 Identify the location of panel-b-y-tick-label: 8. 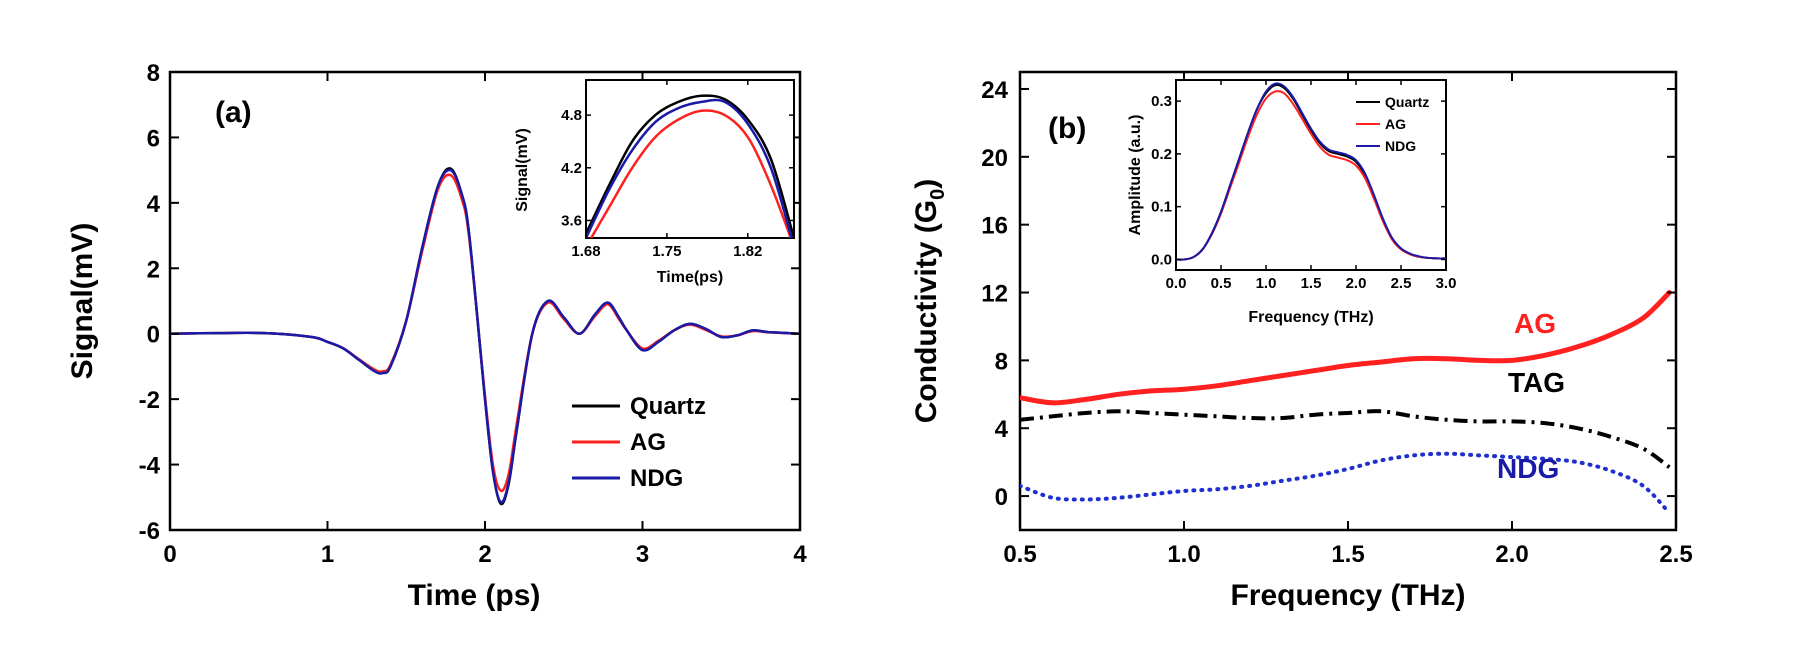
(1001, 361).